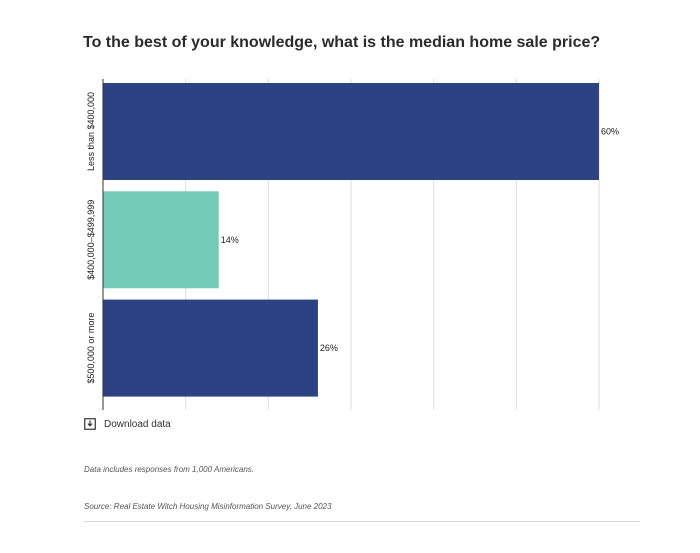 This screenshot has height=553, width=700. Describe the element at coordinates (137, 424) in the screenshot. I see `download-data-label: Download data` at that location.